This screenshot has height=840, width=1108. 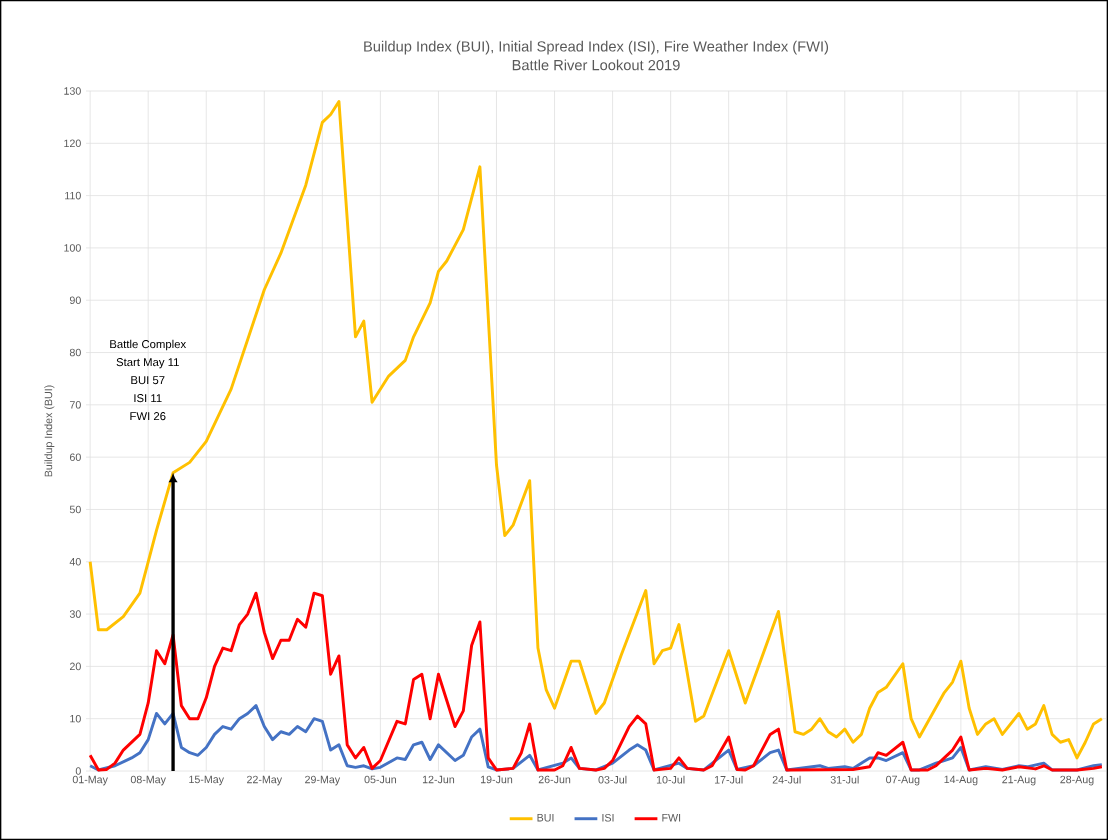 I want to click on x-tick-label: 05-Jun, so click(x=380, y=779).